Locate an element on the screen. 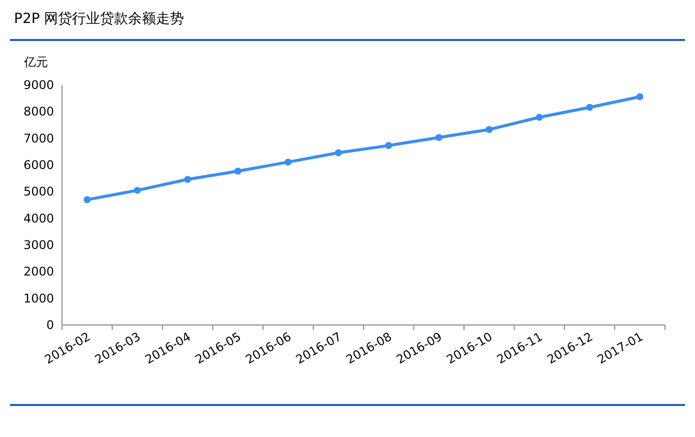  y-tick-label: 5000 is located at coordinates (38, 191).